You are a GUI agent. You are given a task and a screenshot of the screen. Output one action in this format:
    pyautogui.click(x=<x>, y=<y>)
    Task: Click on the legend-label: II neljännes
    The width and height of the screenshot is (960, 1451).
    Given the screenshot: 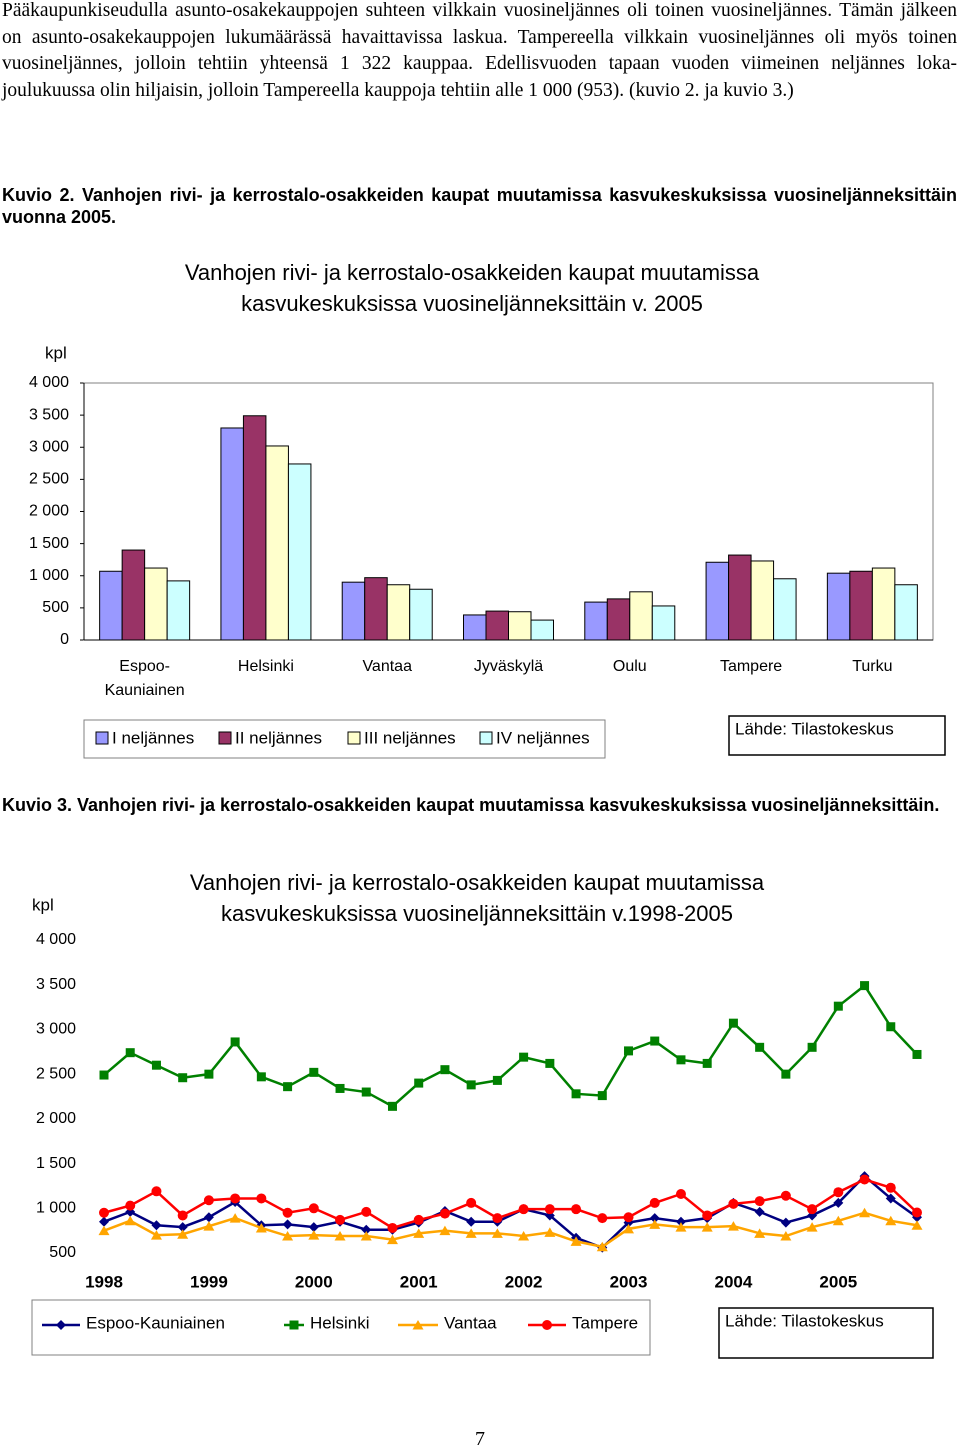 What is the action you would take?
    pyautogui.click(x=278, y=737)
    